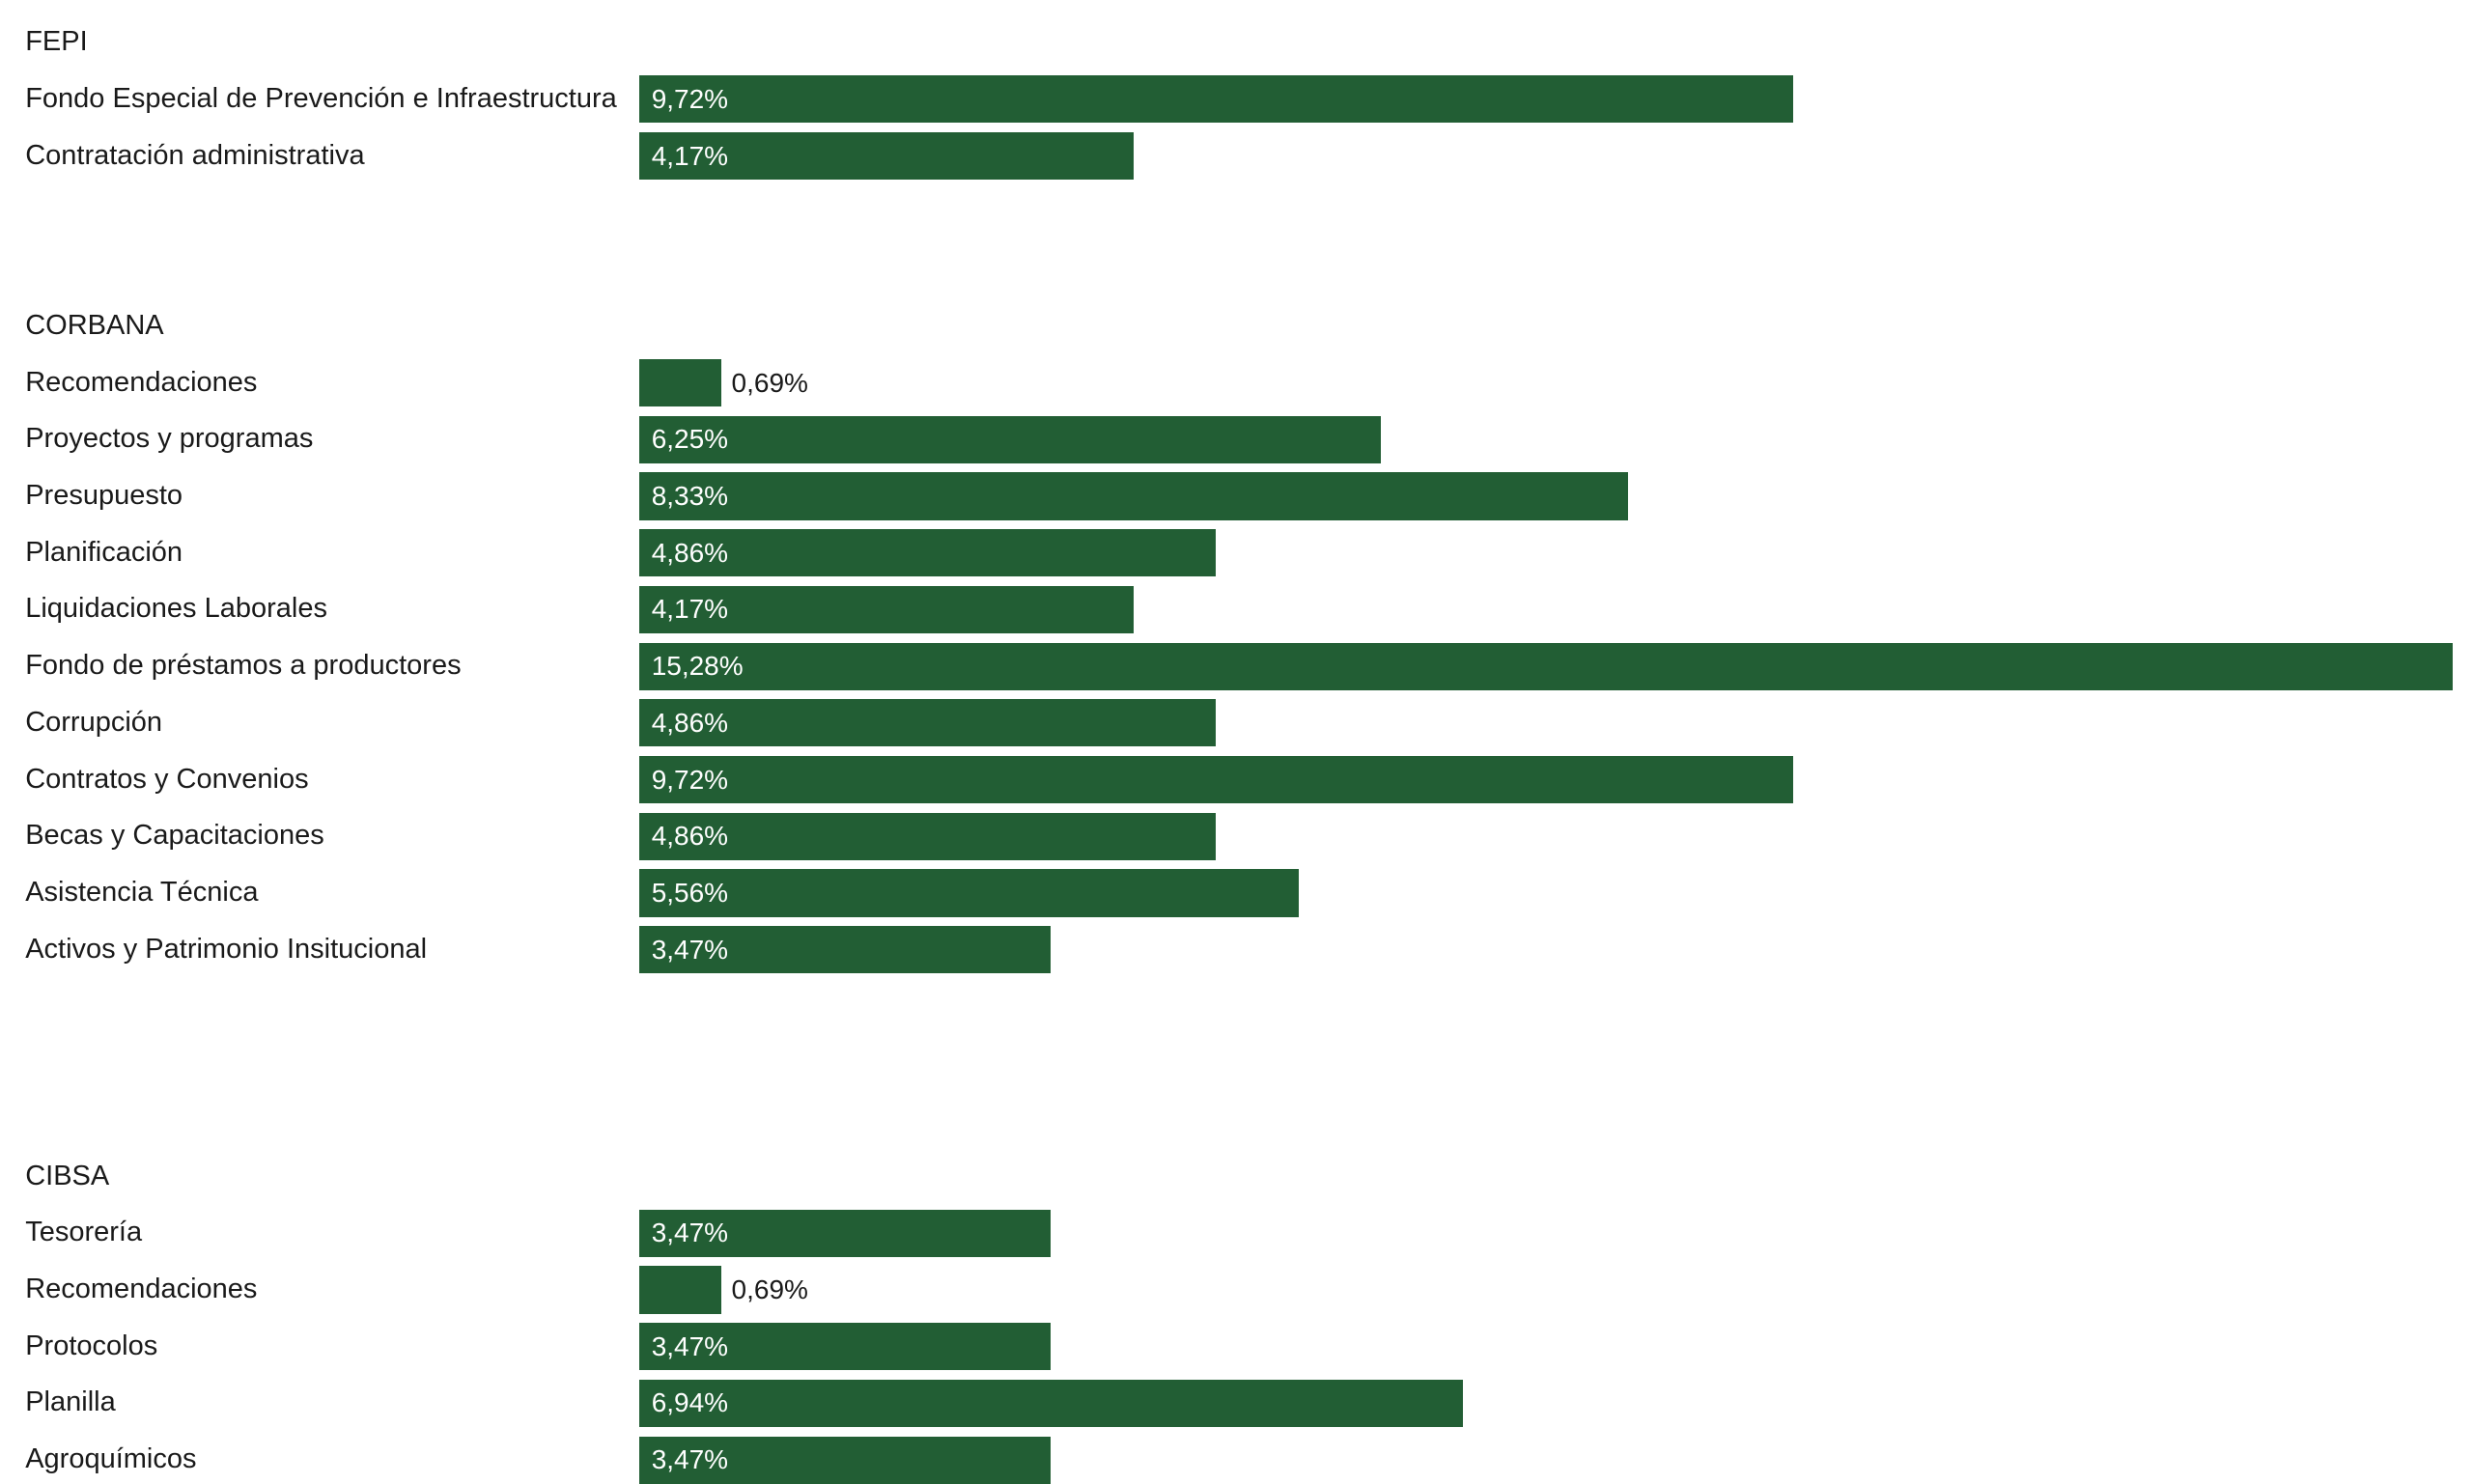 This screenshot has width=2472, height=1484. I want to click on category-label: Fondo de préstamos a productores, so click(243, 666).